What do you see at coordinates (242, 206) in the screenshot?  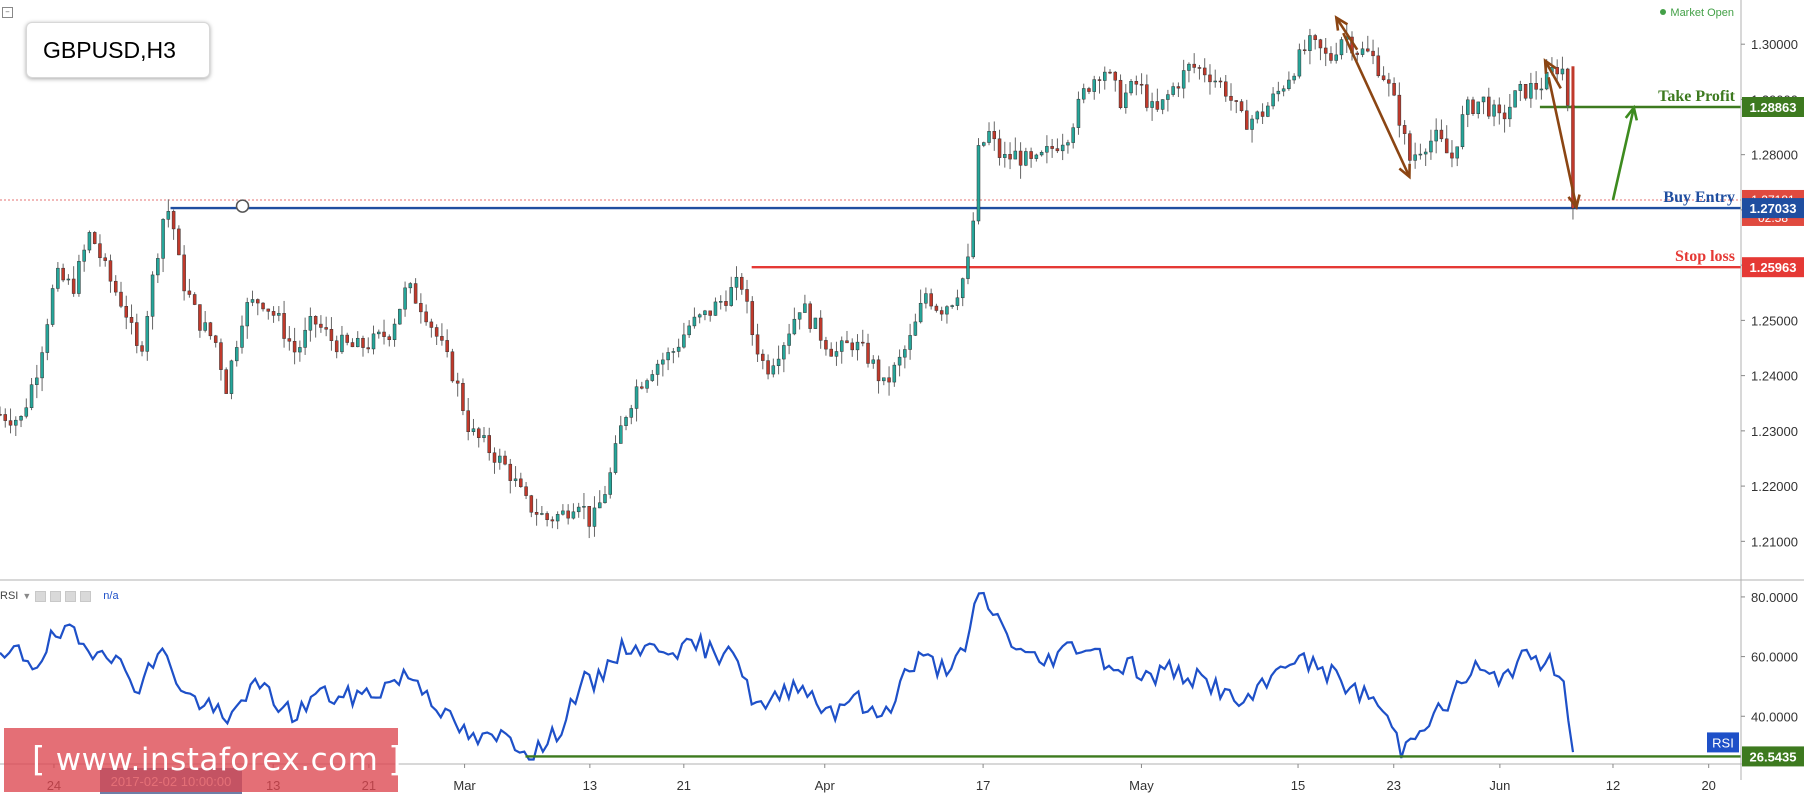 I see `anchor-handle` at bounding box center [242, 206].